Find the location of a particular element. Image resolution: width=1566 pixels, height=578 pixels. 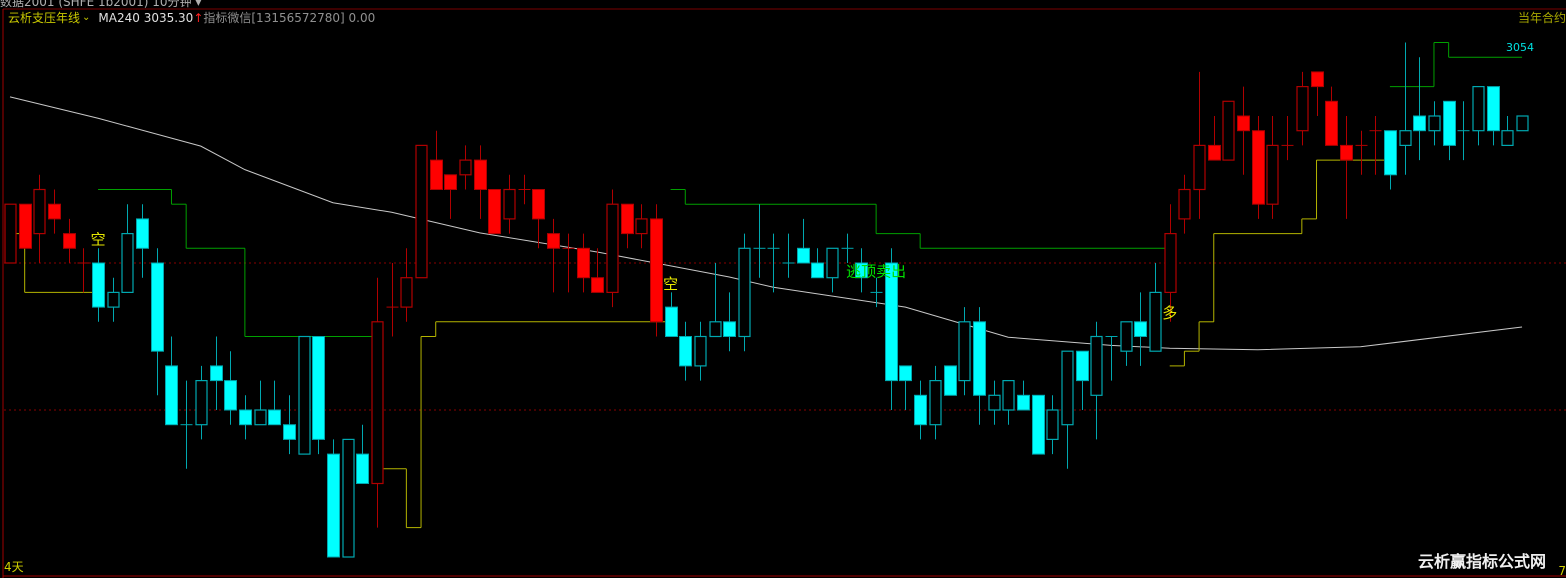

signal-label: 多 is located at coordinates (1169, 313).